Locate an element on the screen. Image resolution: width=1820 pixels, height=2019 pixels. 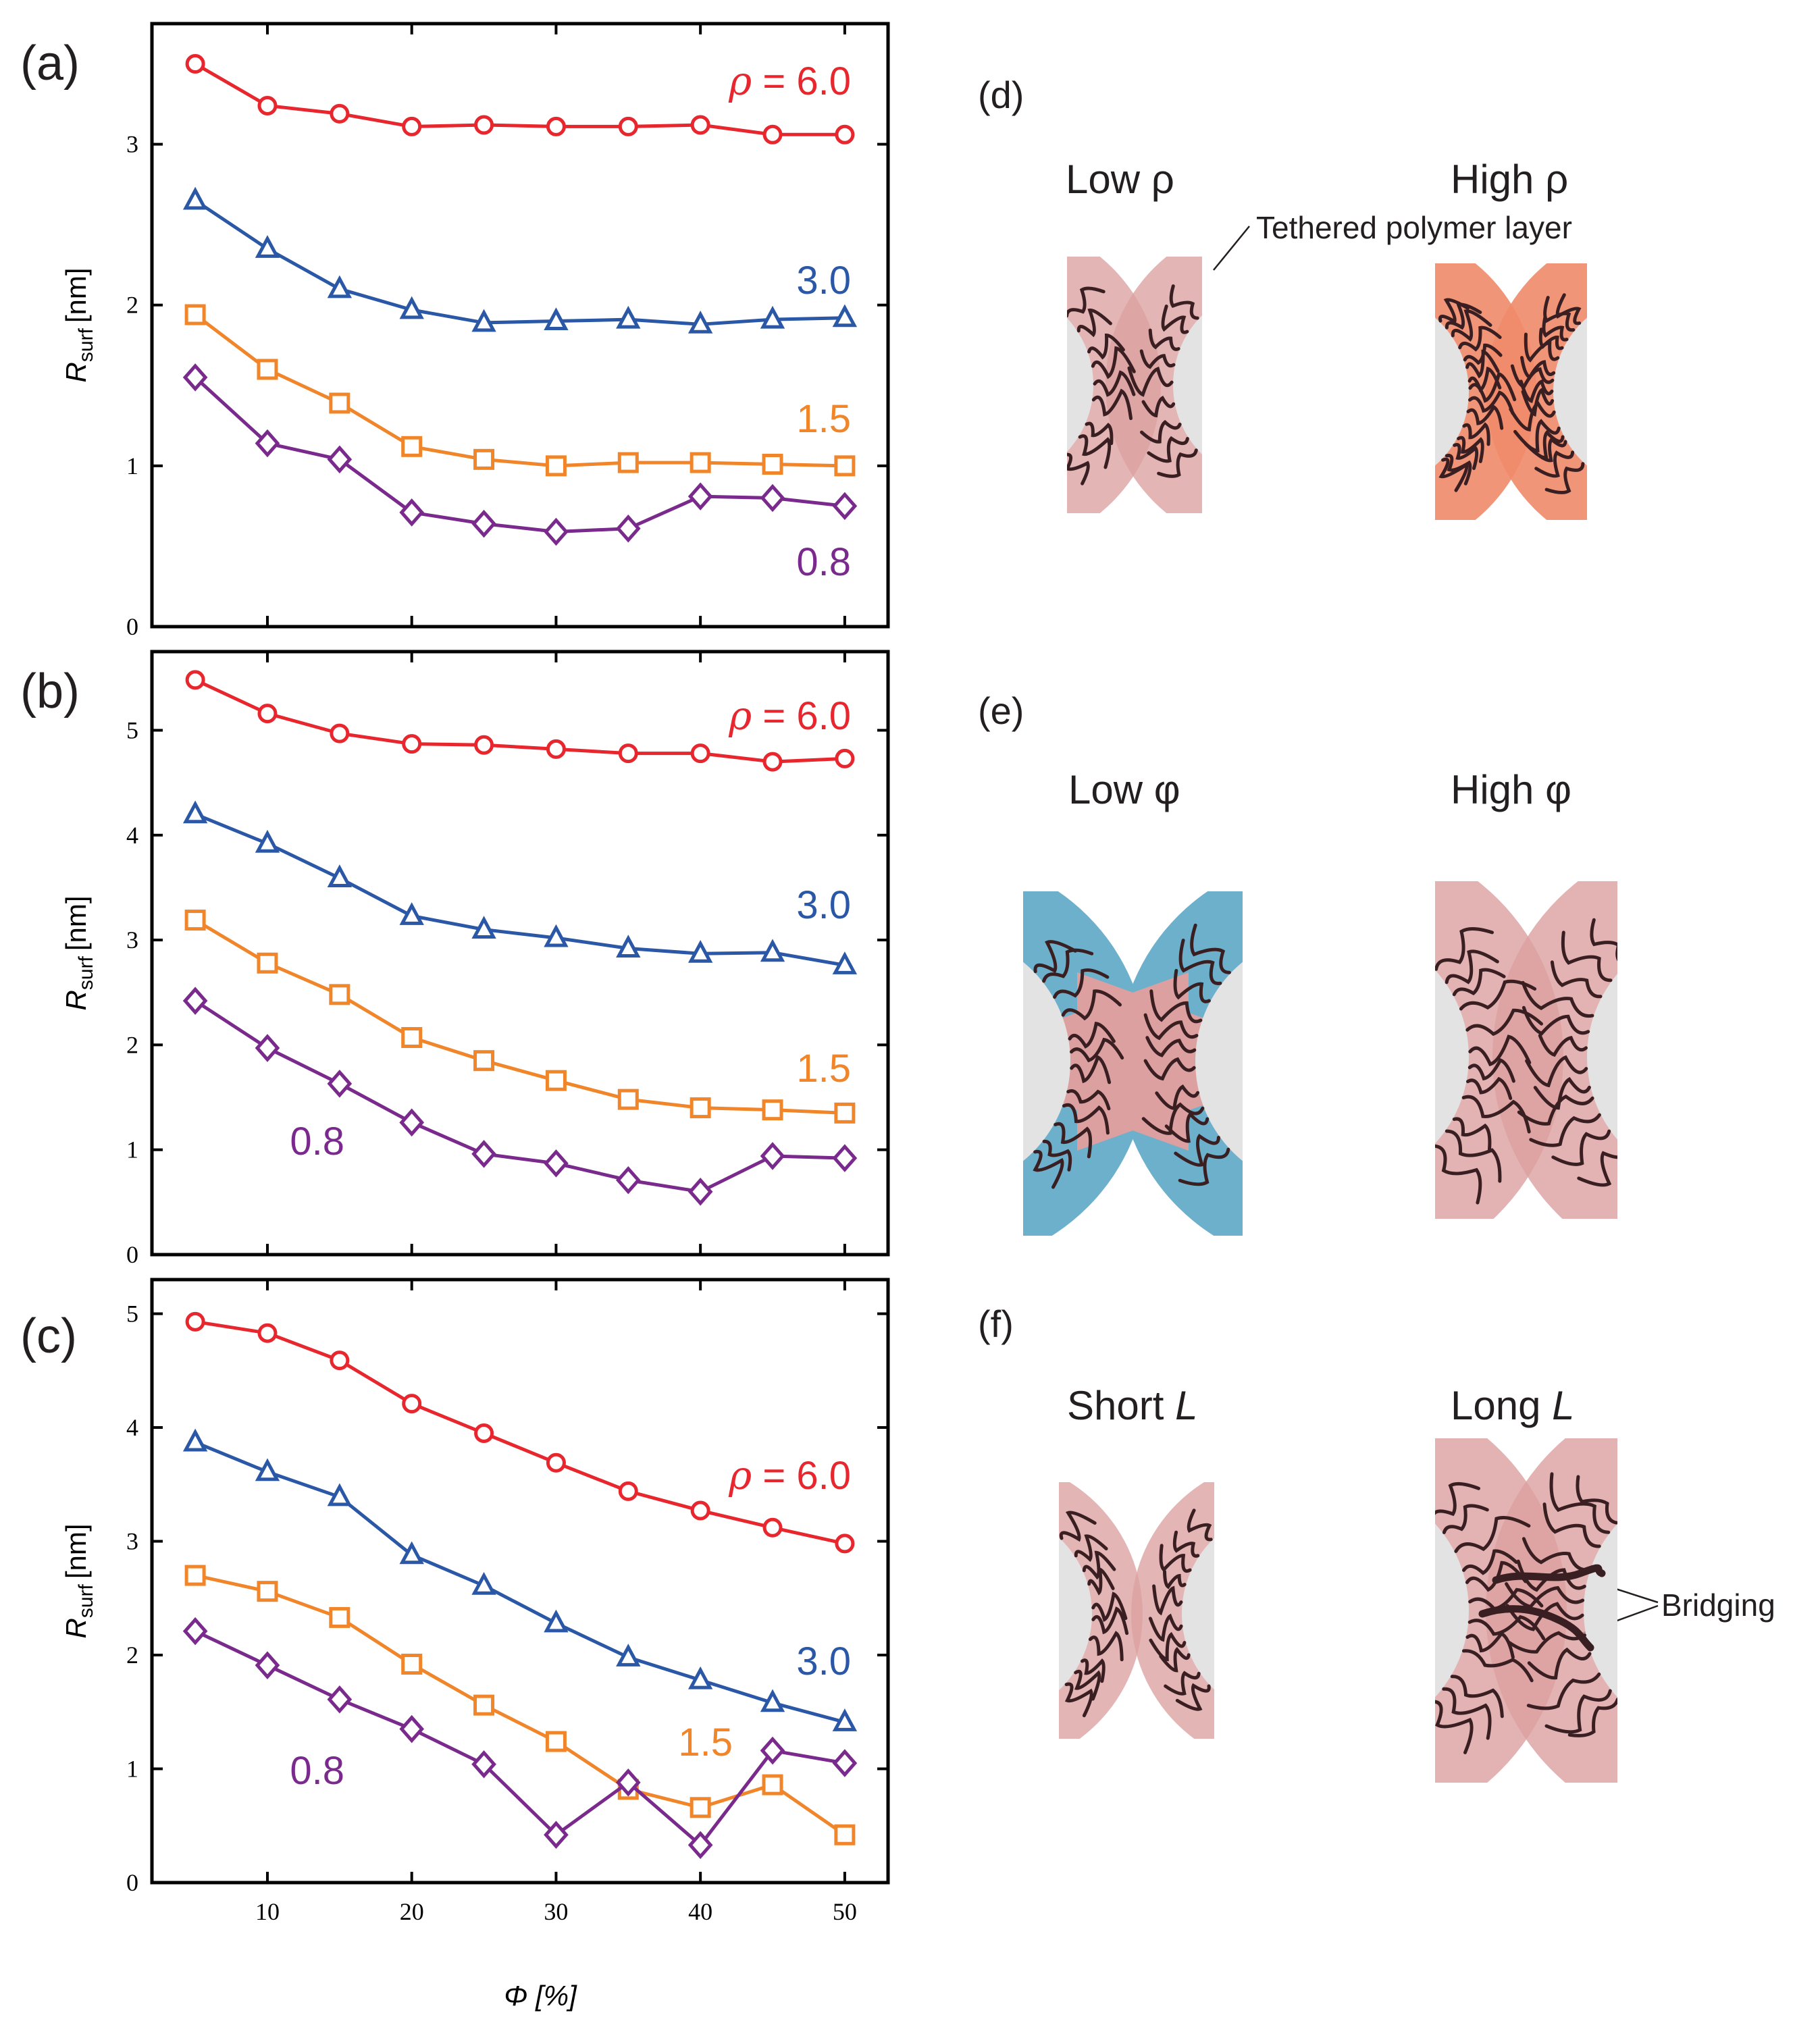
series-circle is located at coordinates (520, 99).